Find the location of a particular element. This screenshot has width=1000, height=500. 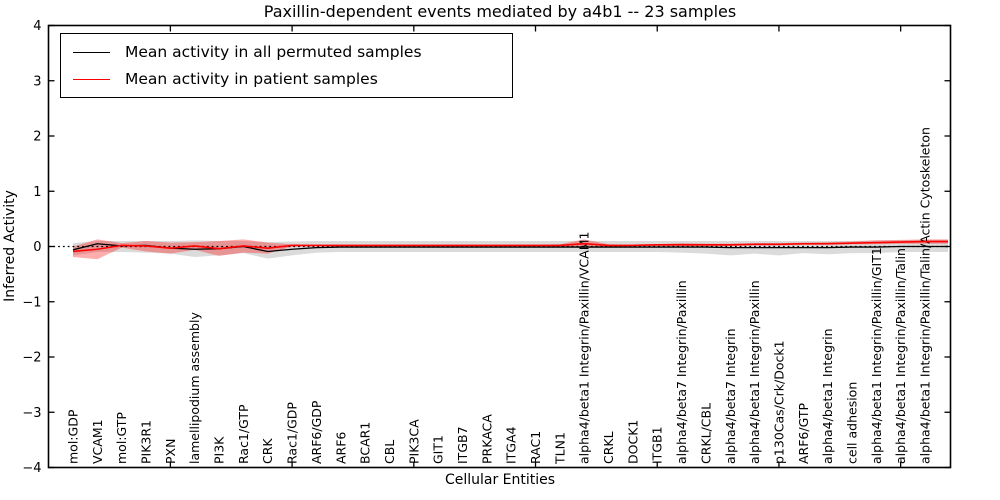

x-tick-label: p130Cas/Crk/Dock1 is located at coordinates (778, 402).